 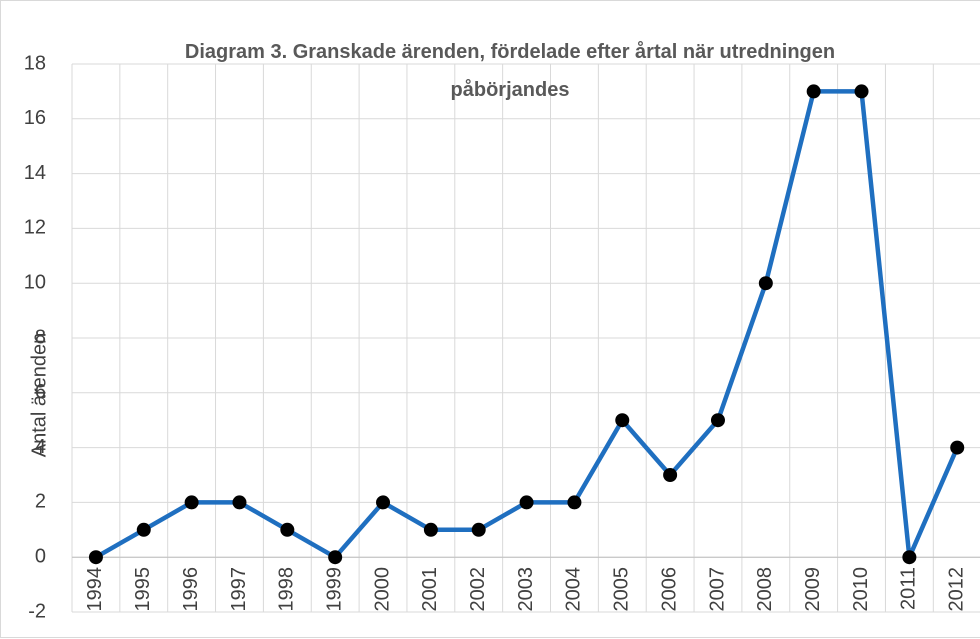 I want to click on y-tick-label: 12, so click(x=35, y=228).